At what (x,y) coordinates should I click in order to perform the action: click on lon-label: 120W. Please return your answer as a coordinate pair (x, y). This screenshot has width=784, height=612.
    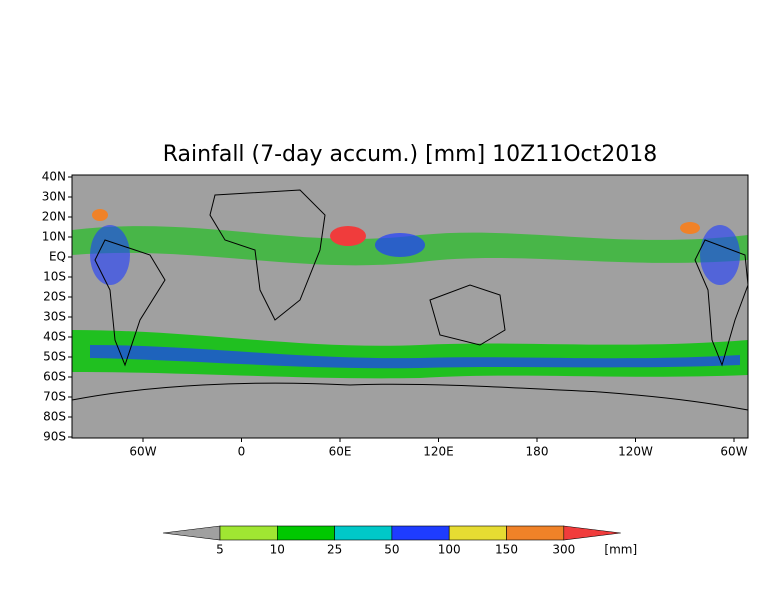
    Looking at the image, I should click on (635, 452).